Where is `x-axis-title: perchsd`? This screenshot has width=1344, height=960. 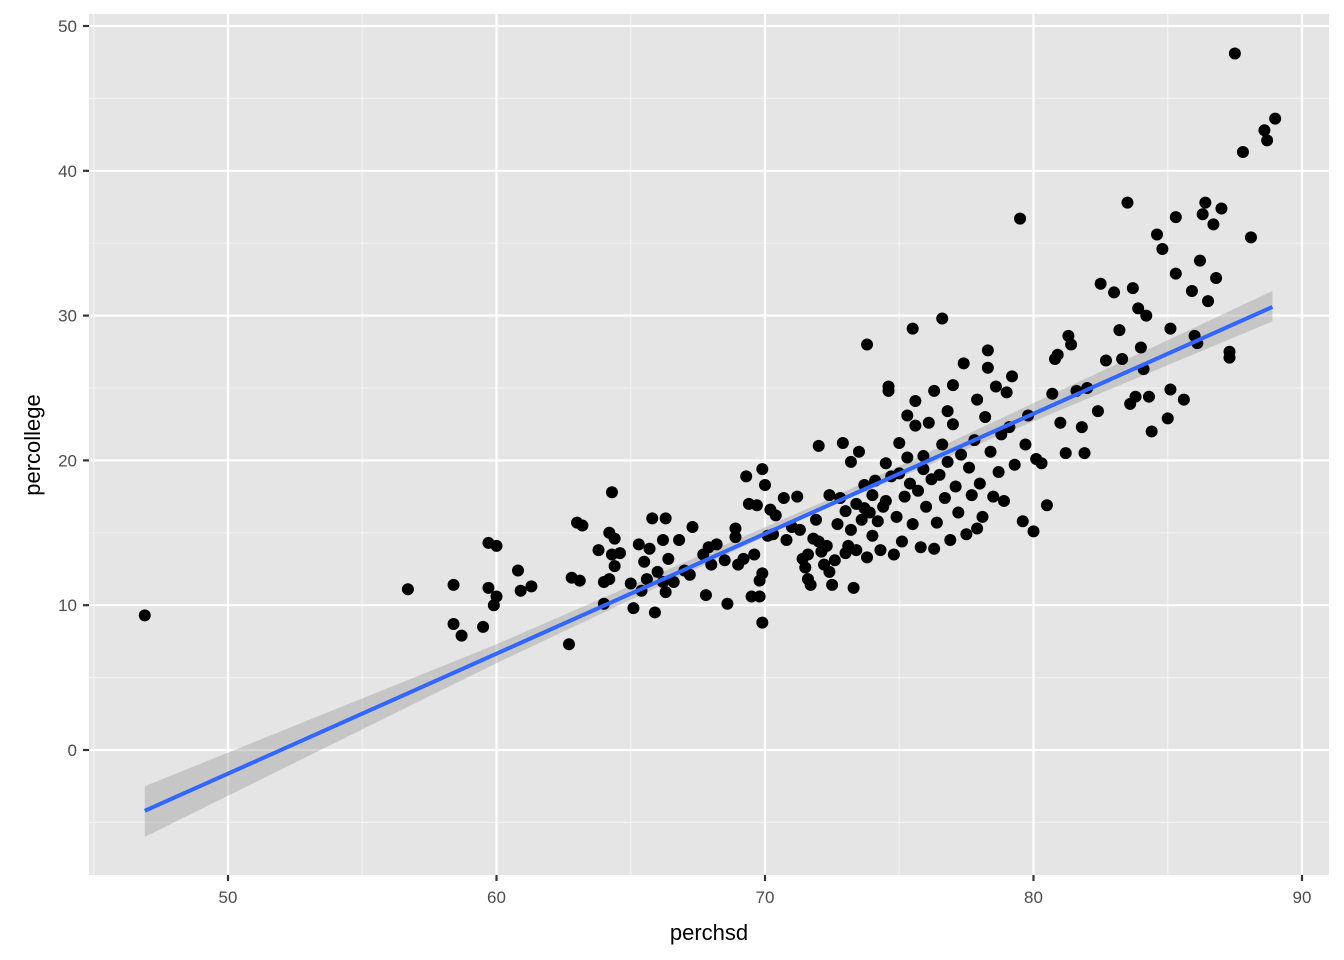 x-axis-title: perchsd is located at coordinates (709, 932).